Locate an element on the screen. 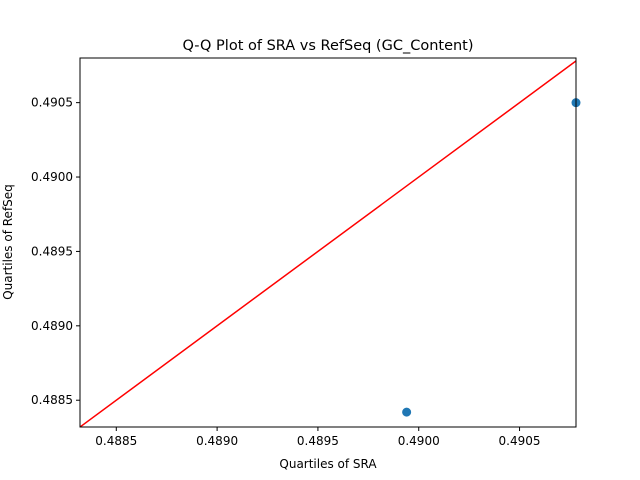 The image size is (640, 480). y-tick-label: 0.4885 is located at coordinates (52, 400).